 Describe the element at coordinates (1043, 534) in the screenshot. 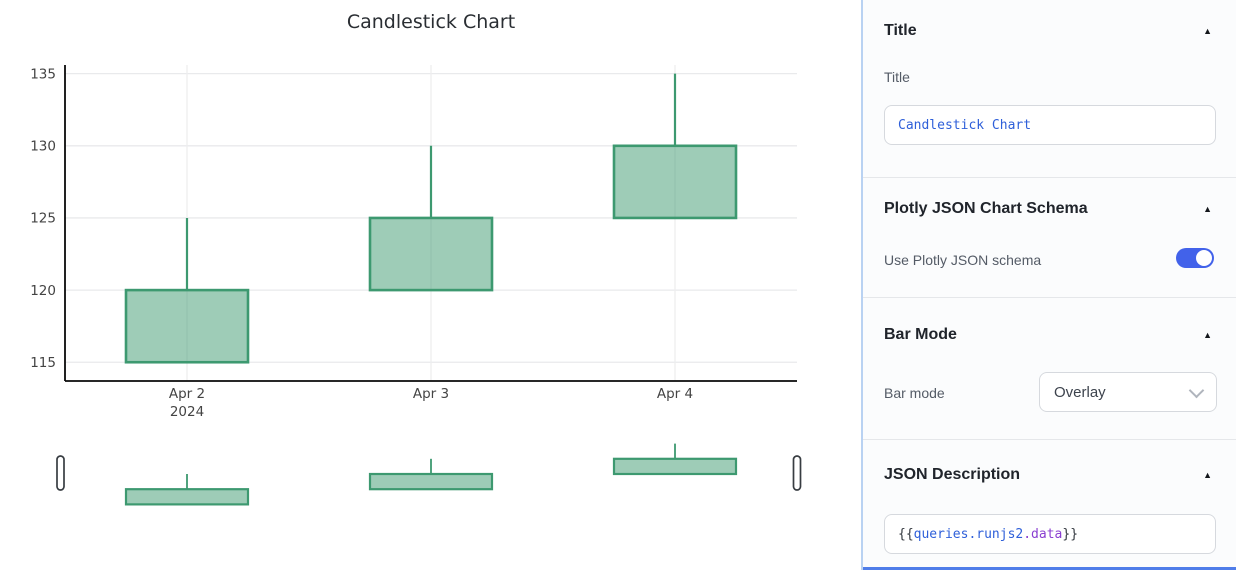

I see `code-path-secondary: .data` at that location.